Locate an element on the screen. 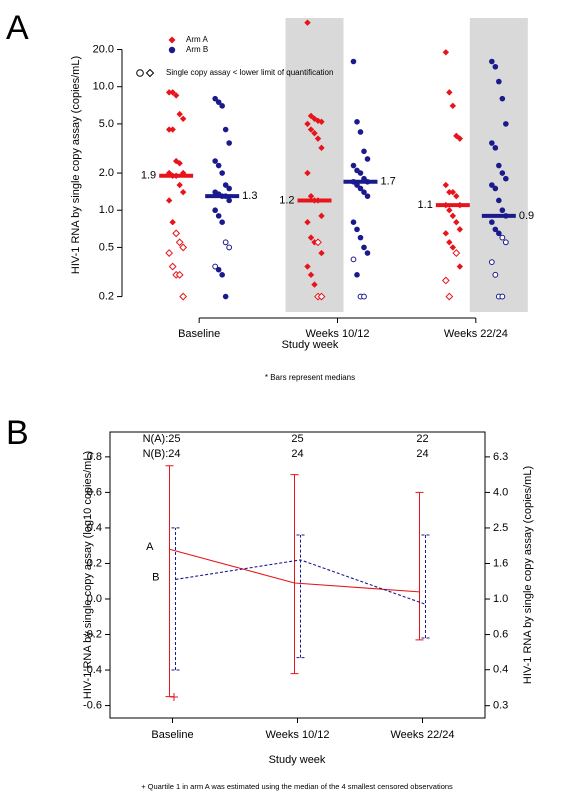 The image size is (565, 800). legend-marker is located at coordinates (172, 50).